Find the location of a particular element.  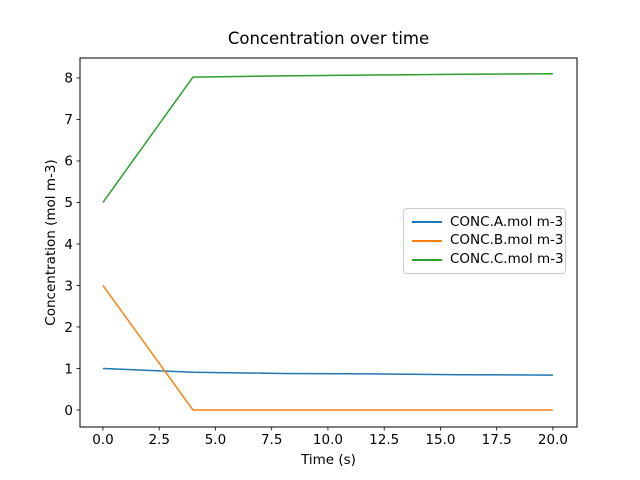

legend-label: CONC.B.mol m-3 is located at coordinates (507, 240).